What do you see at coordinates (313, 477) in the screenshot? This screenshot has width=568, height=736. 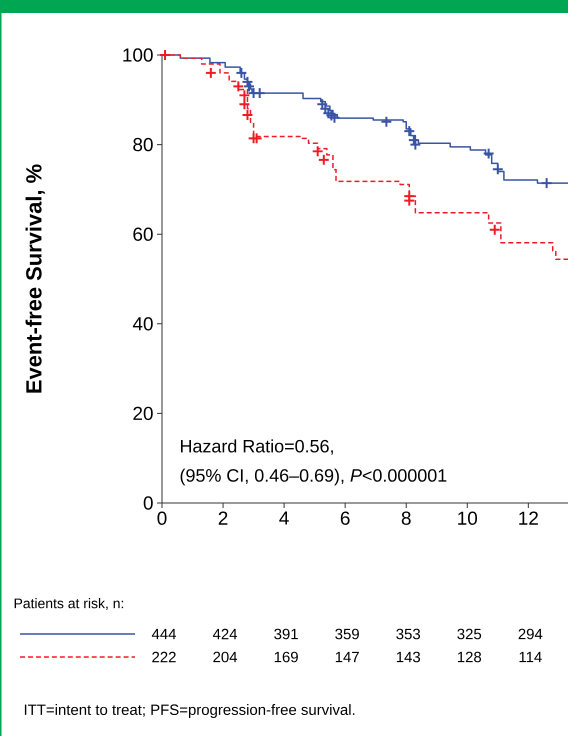 I see `annotation: (95% CI, 0.46–0.69), P<0.000001` at bounding box center [313, 477].